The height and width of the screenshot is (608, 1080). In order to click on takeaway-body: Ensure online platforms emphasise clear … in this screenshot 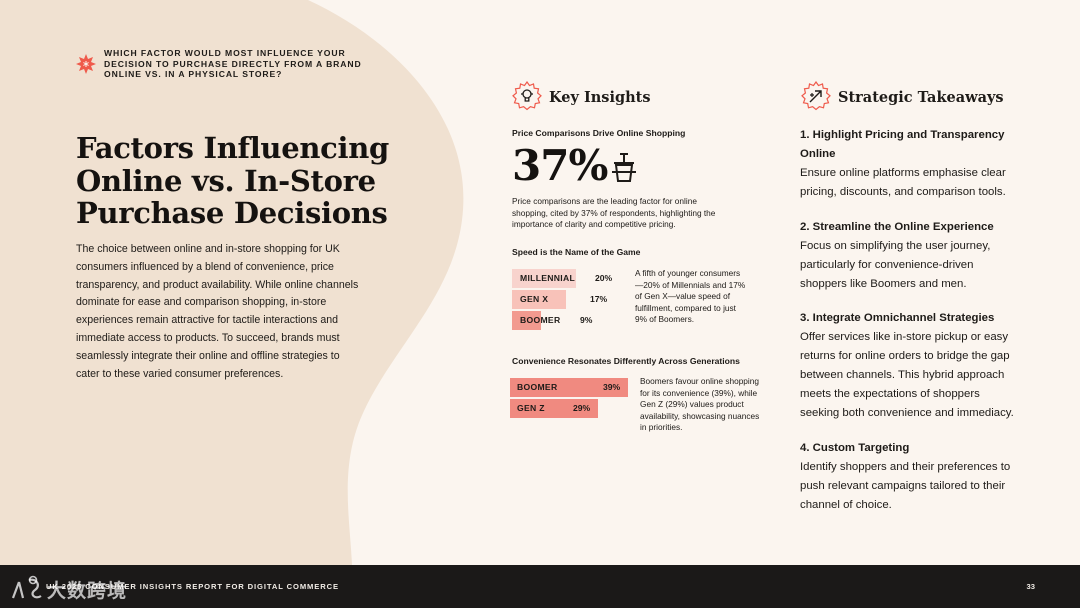, I will do `click(903, 182)`.